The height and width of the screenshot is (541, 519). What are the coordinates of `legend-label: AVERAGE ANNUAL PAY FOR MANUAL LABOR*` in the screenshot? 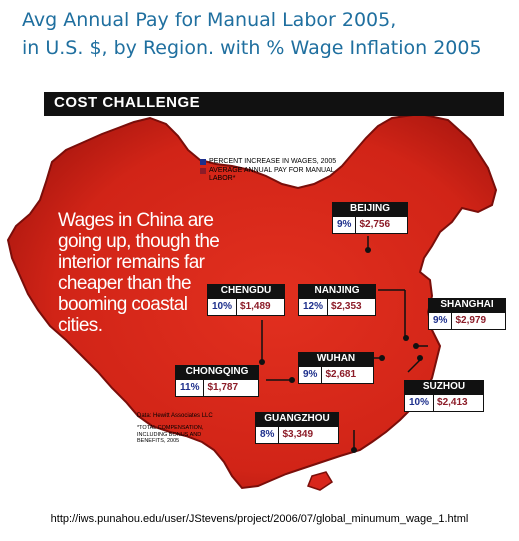 It's located at (272, 174).